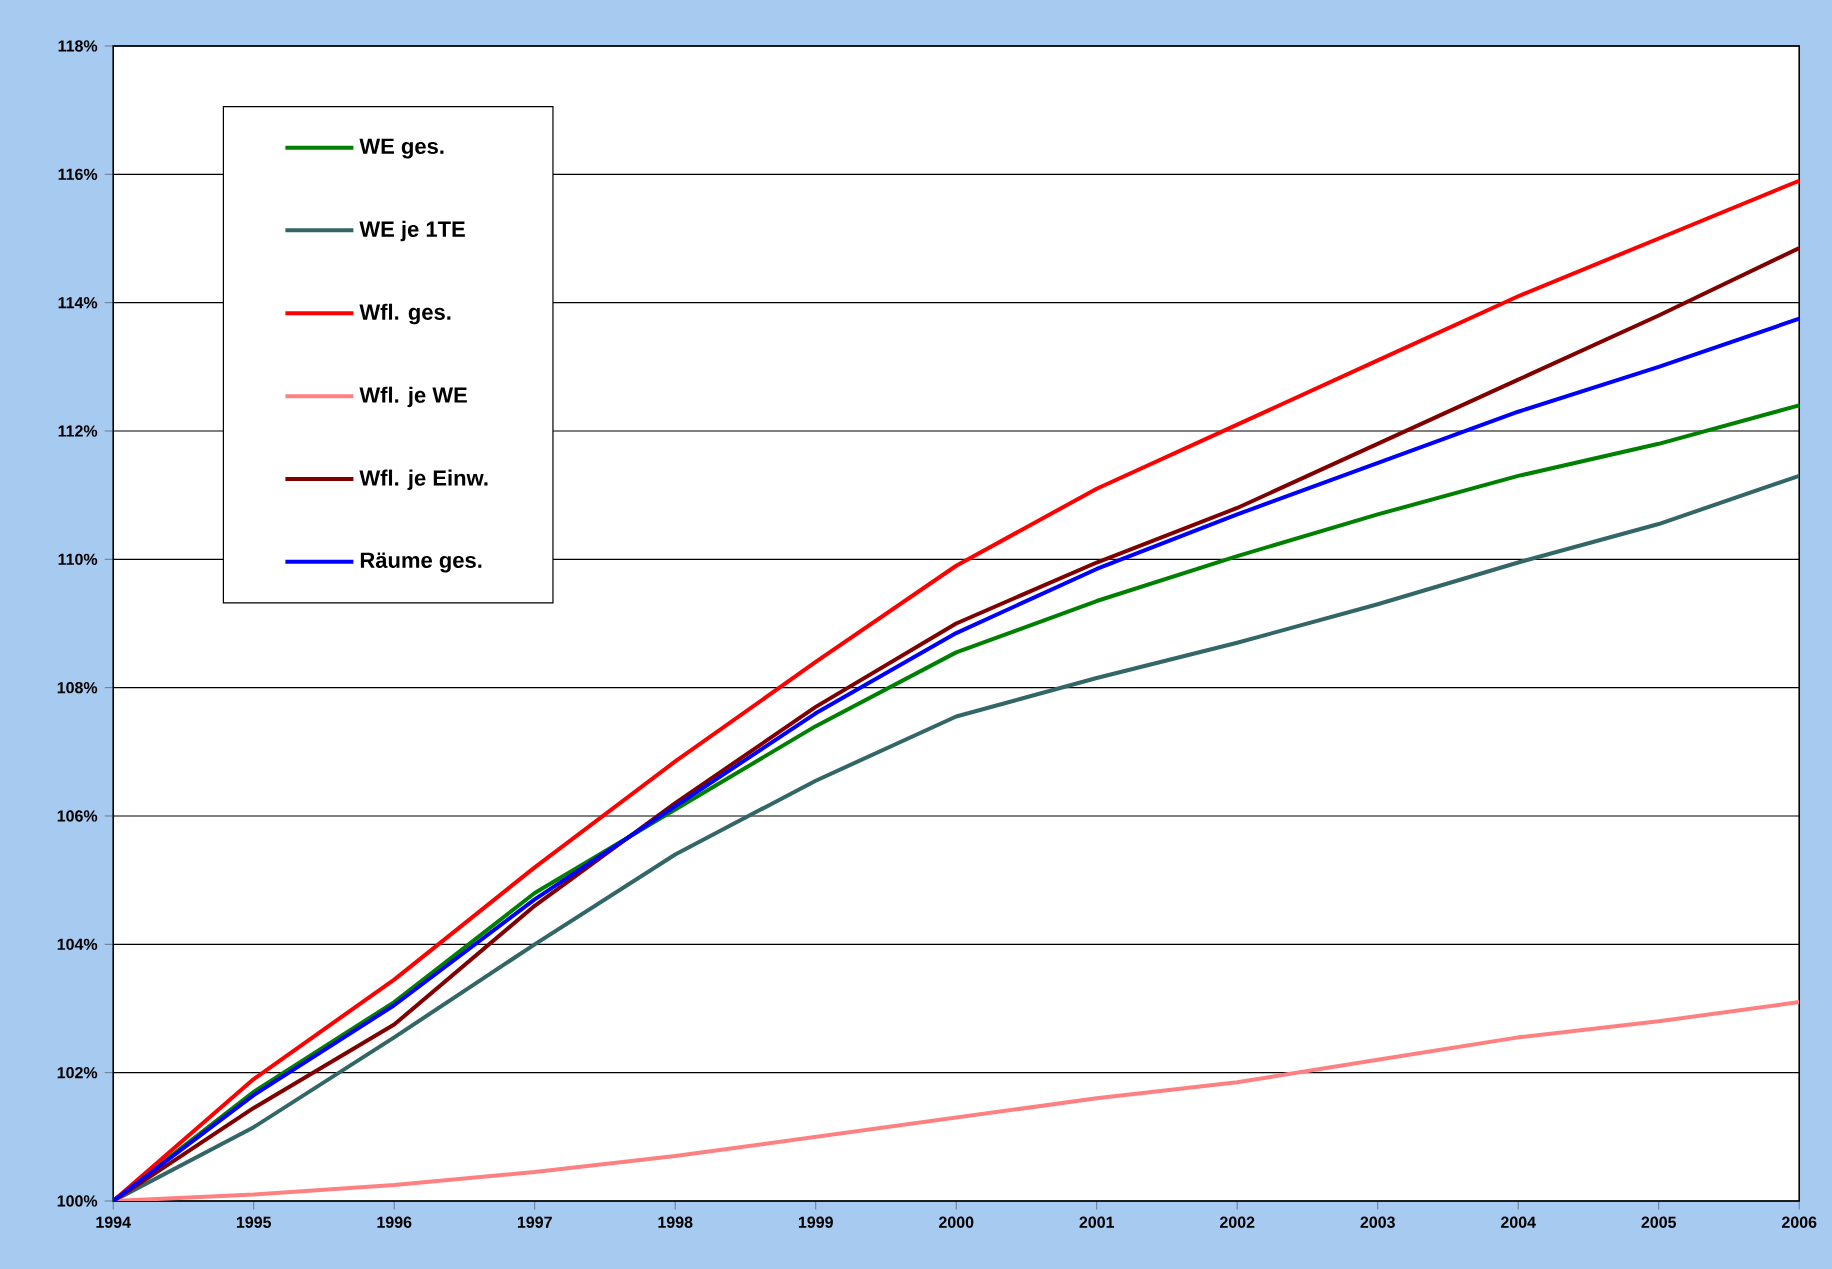  What do you see at coordinates (405, 314) in the screenshot?
I see `legend-label: Wfl. ges.` at bounding box center [405, 314].